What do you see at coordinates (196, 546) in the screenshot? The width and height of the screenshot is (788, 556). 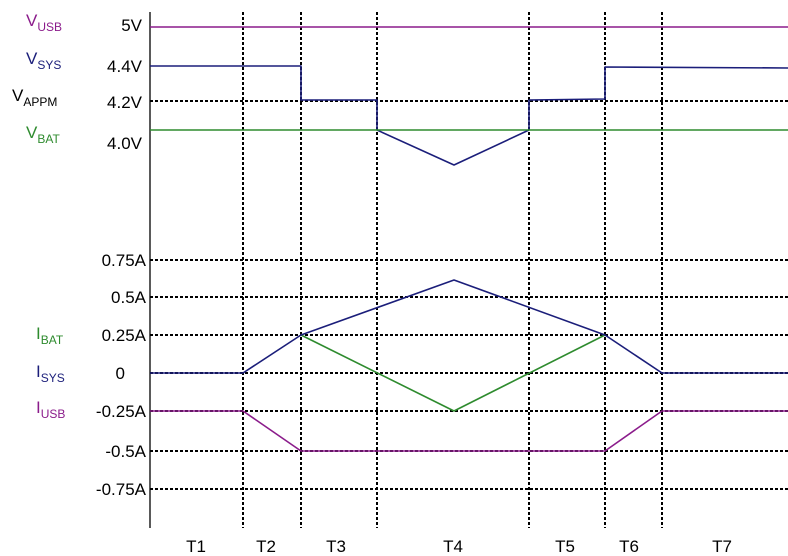 I see `interval-label-t1: T1` at bounding box center [196, 546].